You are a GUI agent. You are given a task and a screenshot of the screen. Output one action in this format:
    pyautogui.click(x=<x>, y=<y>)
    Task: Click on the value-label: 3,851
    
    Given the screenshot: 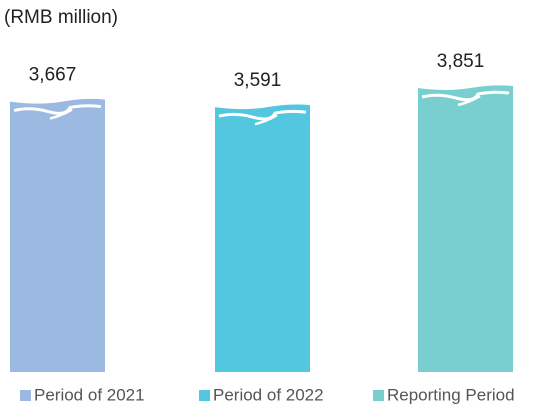 What is the action you would take?
    pyautogui.click(x=461, y=61)
    